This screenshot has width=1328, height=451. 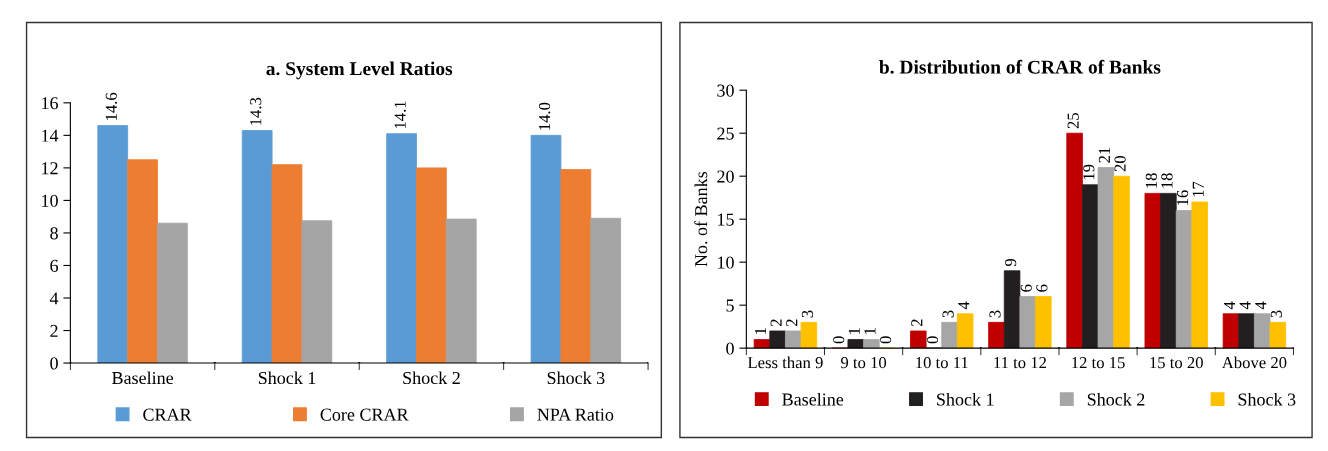 What do you see at coordinates (725, 133) in the screenshot?
I see `y-tick-label: 25` at bounding box center [725, 133].